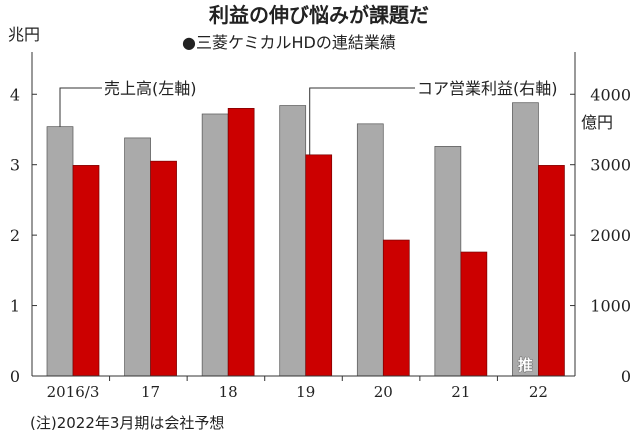 Image resolution: width=638 pixels, height=440 pixels. What do you see at coordinates (73, 392) in the screenshot?
I see `x-tick-label-0: 2016/3` at bounding box center [73, 392].